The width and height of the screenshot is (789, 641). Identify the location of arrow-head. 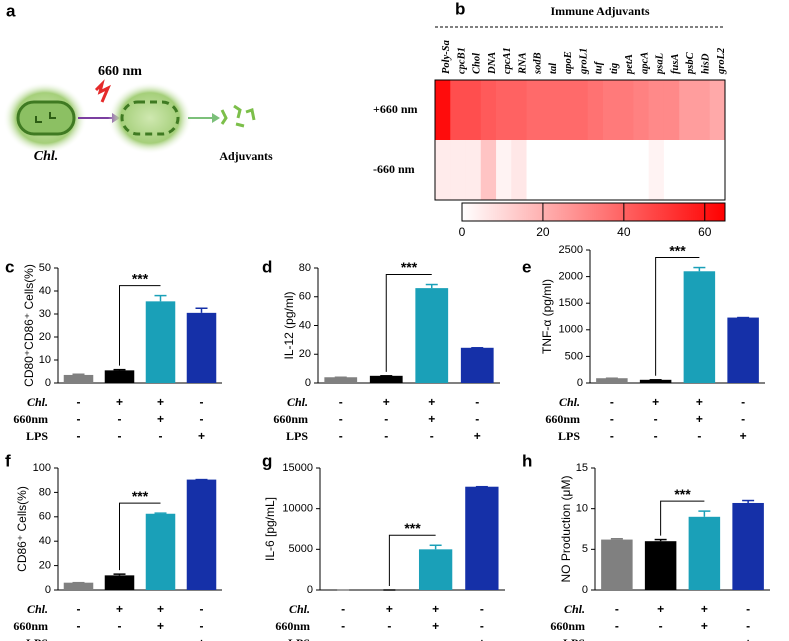
(216, 118).